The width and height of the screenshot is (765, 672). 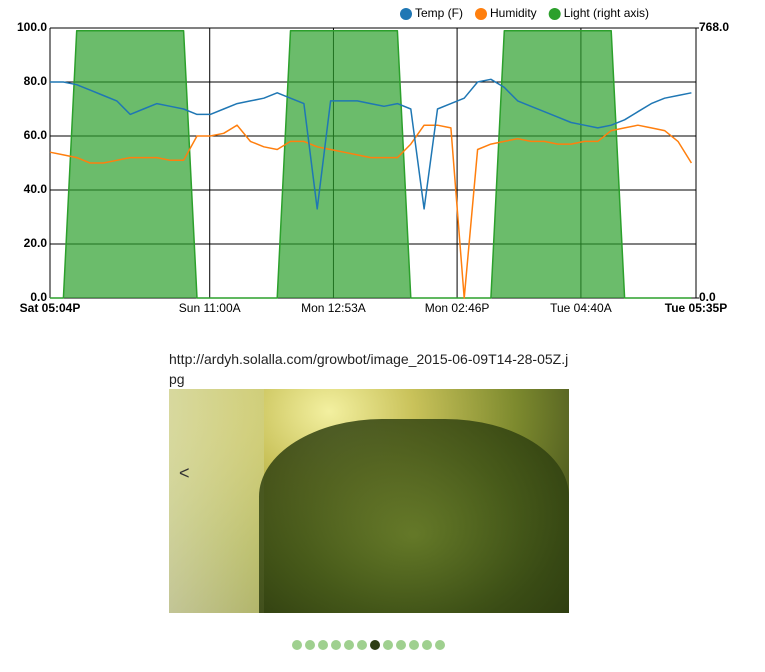 I want to click on photo-plants, so click(x=414, y=516).